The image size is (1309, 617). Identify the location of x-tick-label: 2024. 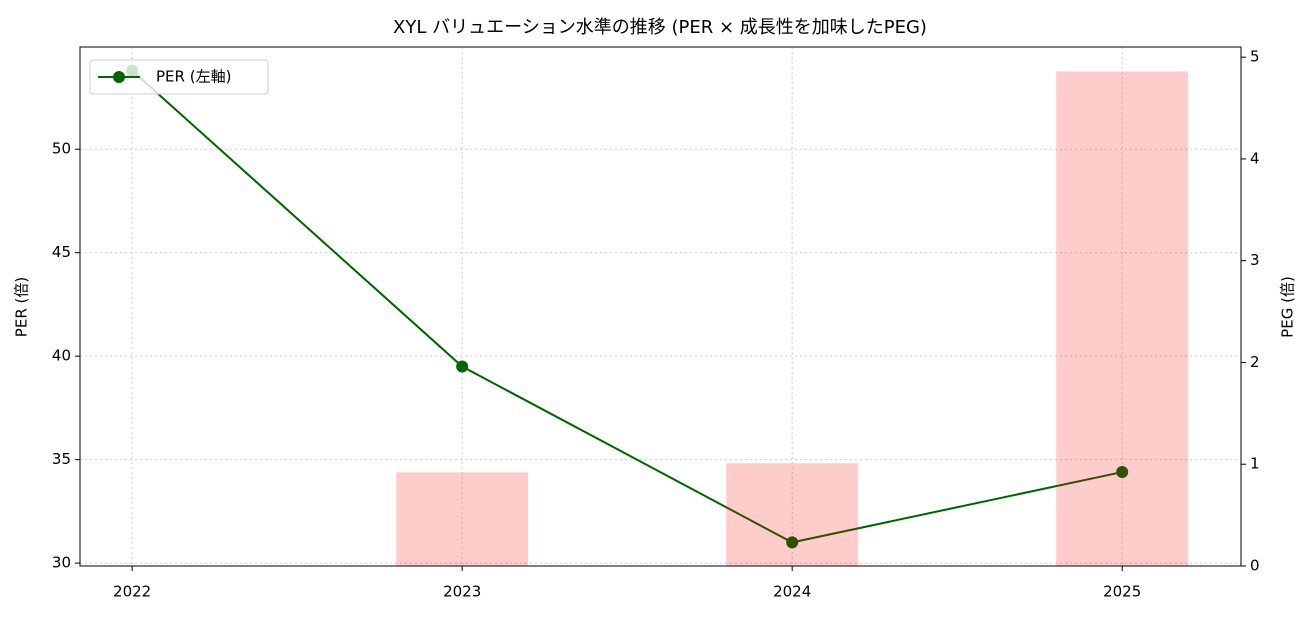
(792, 592).